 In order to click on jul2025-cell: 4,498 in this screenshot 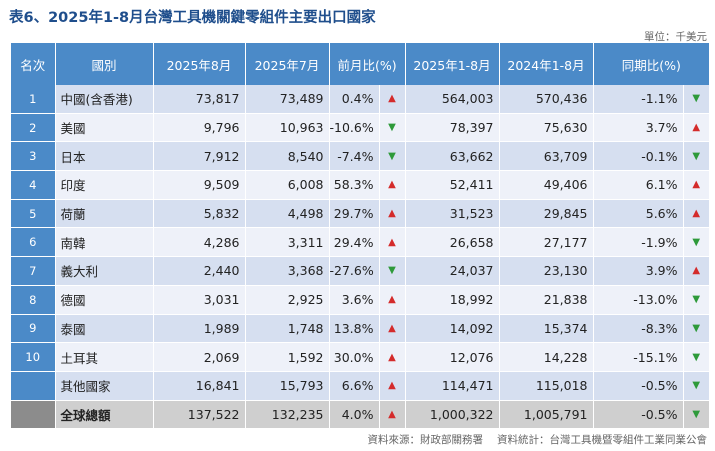, I will do `click(287, 214)`.